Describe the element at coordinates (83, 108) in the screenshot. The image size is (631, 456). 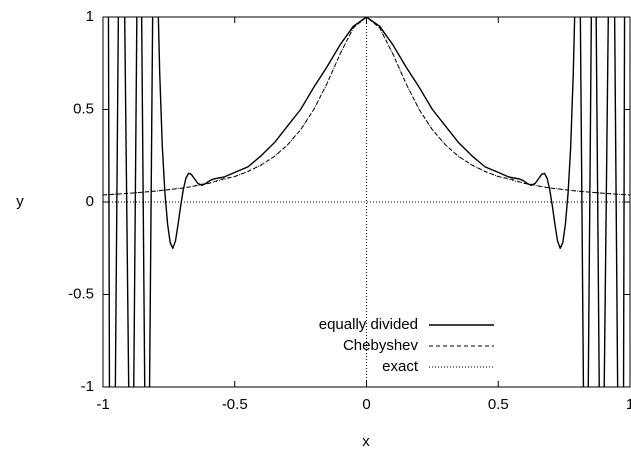
I see `y-tick-label: 0.5` at that location.